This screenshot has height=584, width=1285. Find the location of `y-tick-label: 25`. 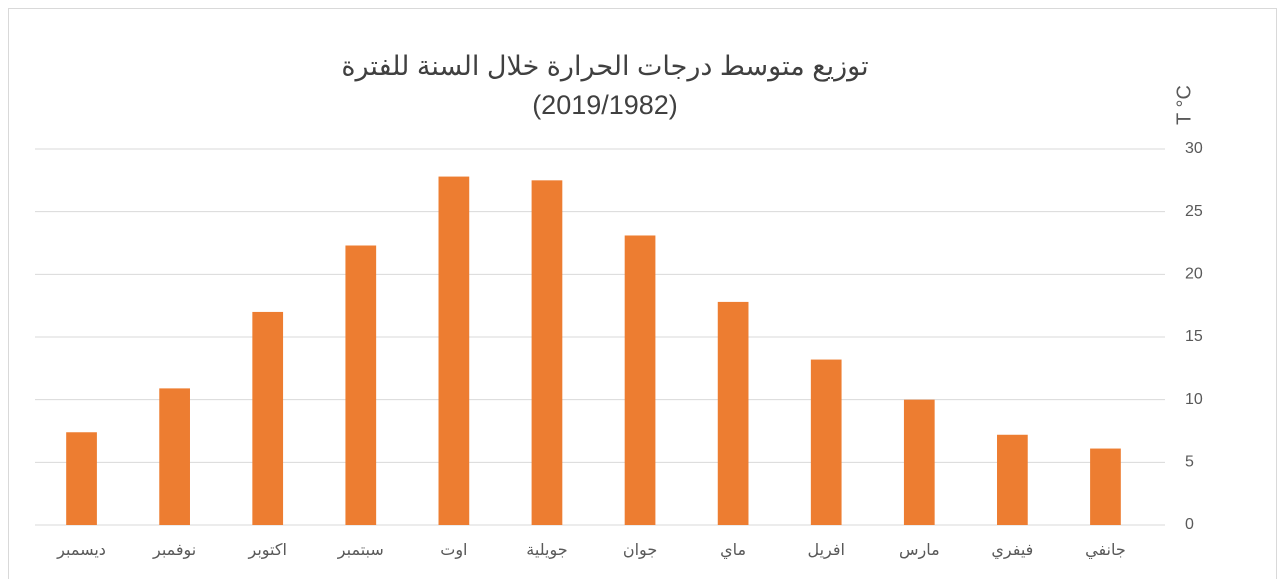

y-tick-label: 25 is located at coordinates (1194, 211).